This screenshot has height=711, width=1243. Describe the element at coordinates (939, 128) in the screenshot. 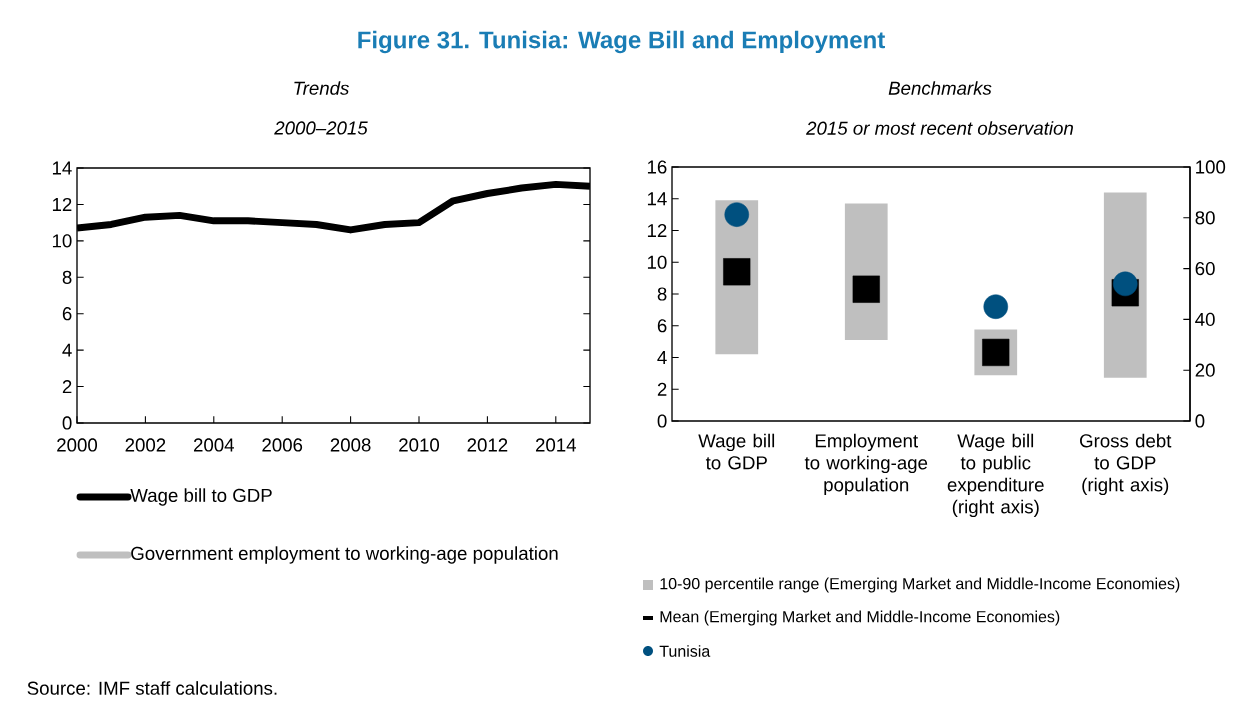

I see `chart-subtitle: 2015 or most recent observation` at that location.